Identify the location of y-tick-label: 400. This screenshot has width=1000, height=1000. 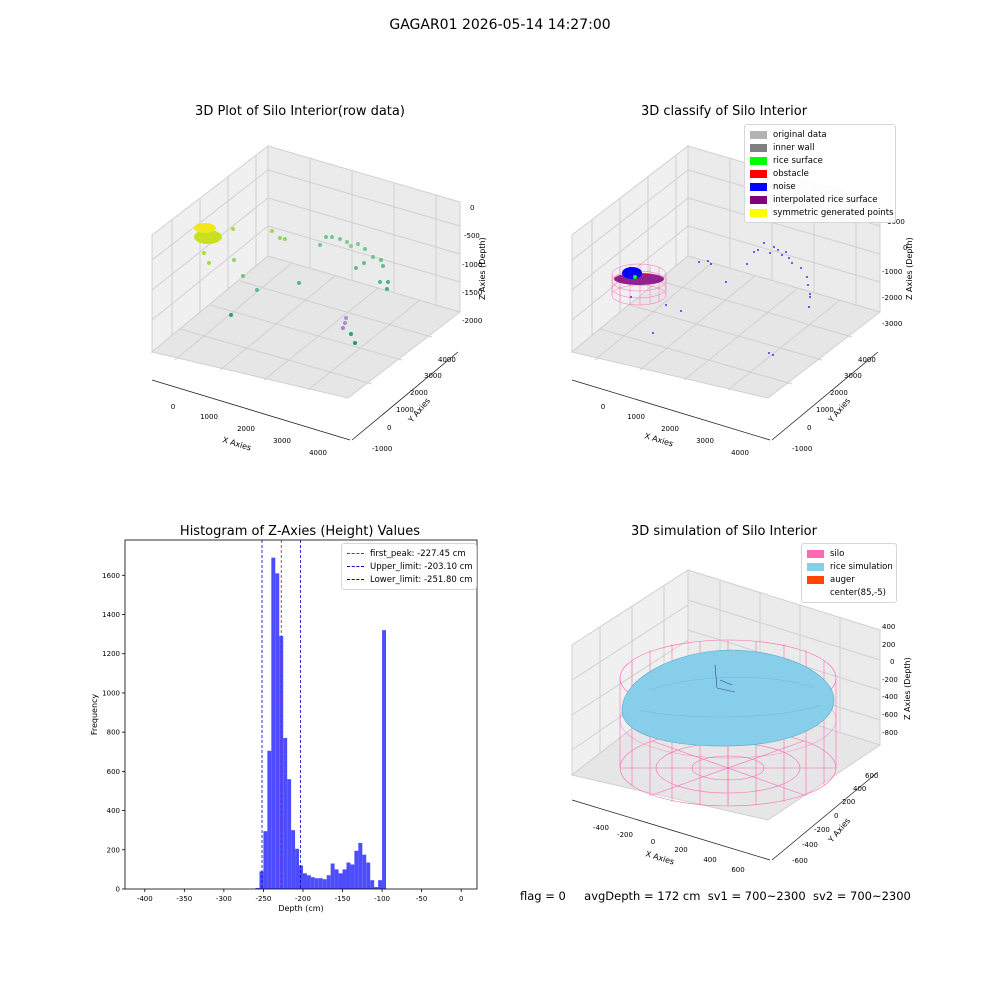
(113, 811).